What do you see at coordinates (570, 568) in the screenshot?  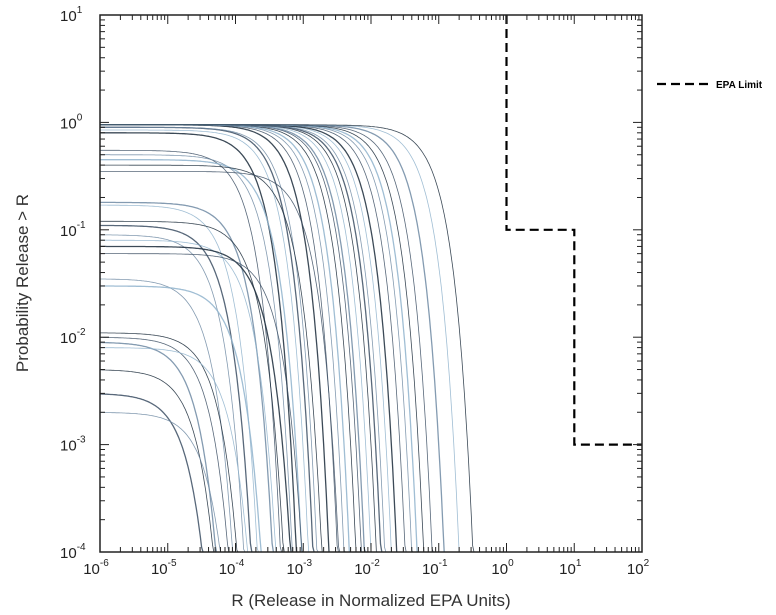 I see `x-tick-label: 10¹` at bounding box center [570, 568].